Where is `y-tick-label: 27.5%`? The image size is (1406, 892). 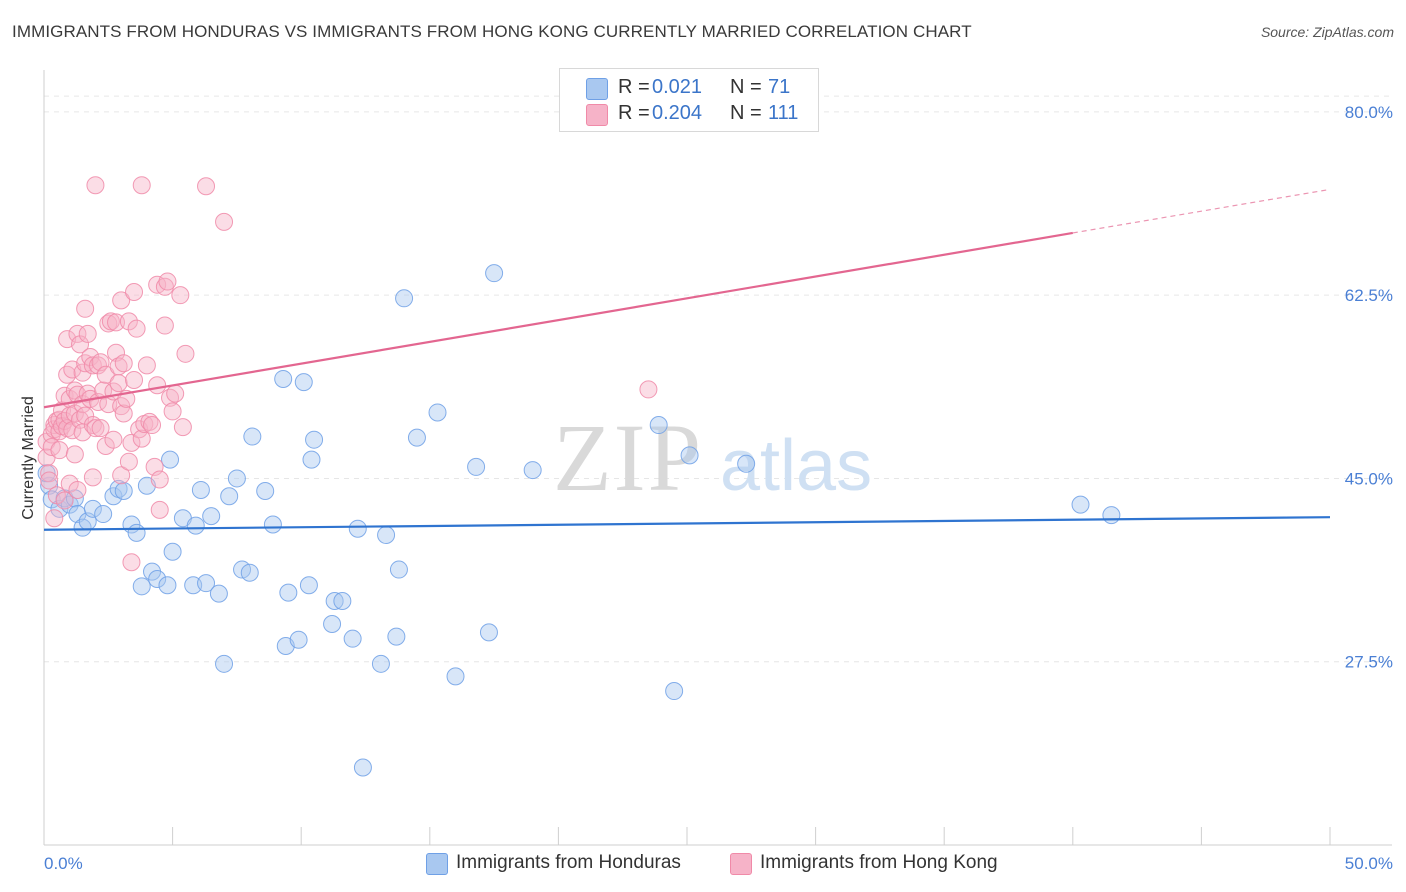
y-tick-label: 27.5% is located at coordinates (1369, 662).